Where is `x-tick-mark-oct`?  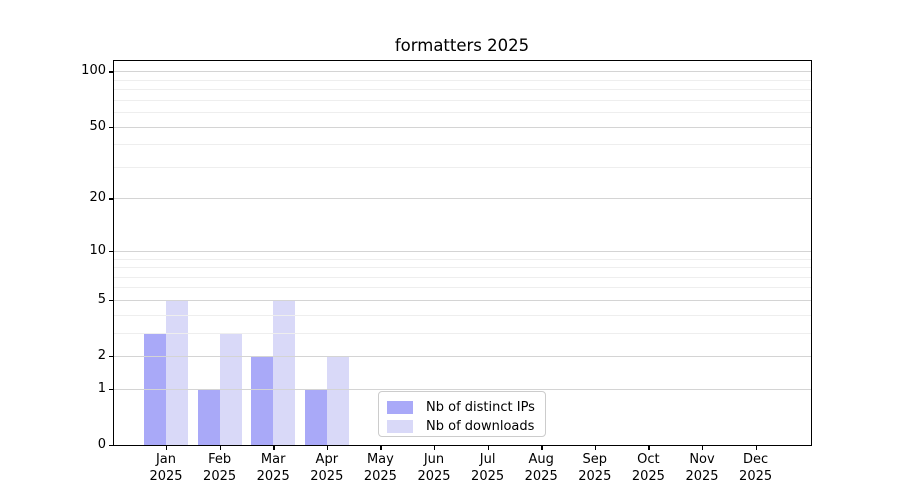 x-tick-mark-oct is located at coordinates (649, 448).